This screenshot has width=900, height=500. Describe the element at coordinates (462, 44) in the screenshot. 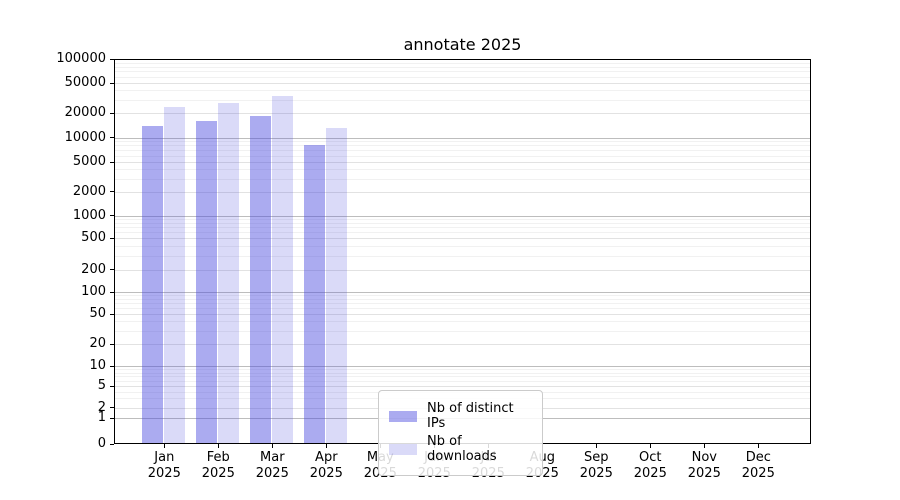

I see `chart-title: annotate 2025` at that location.